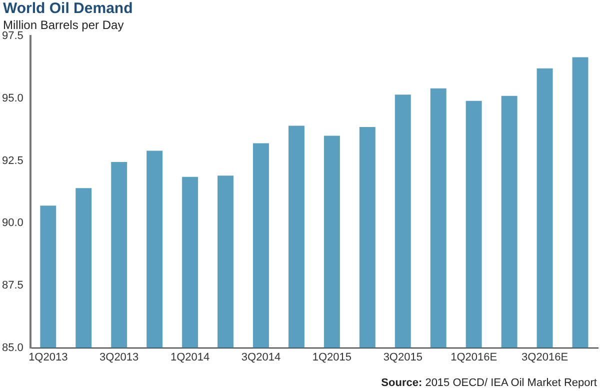  I want to click on y-tick-label: 90.0, so click(13, 223).